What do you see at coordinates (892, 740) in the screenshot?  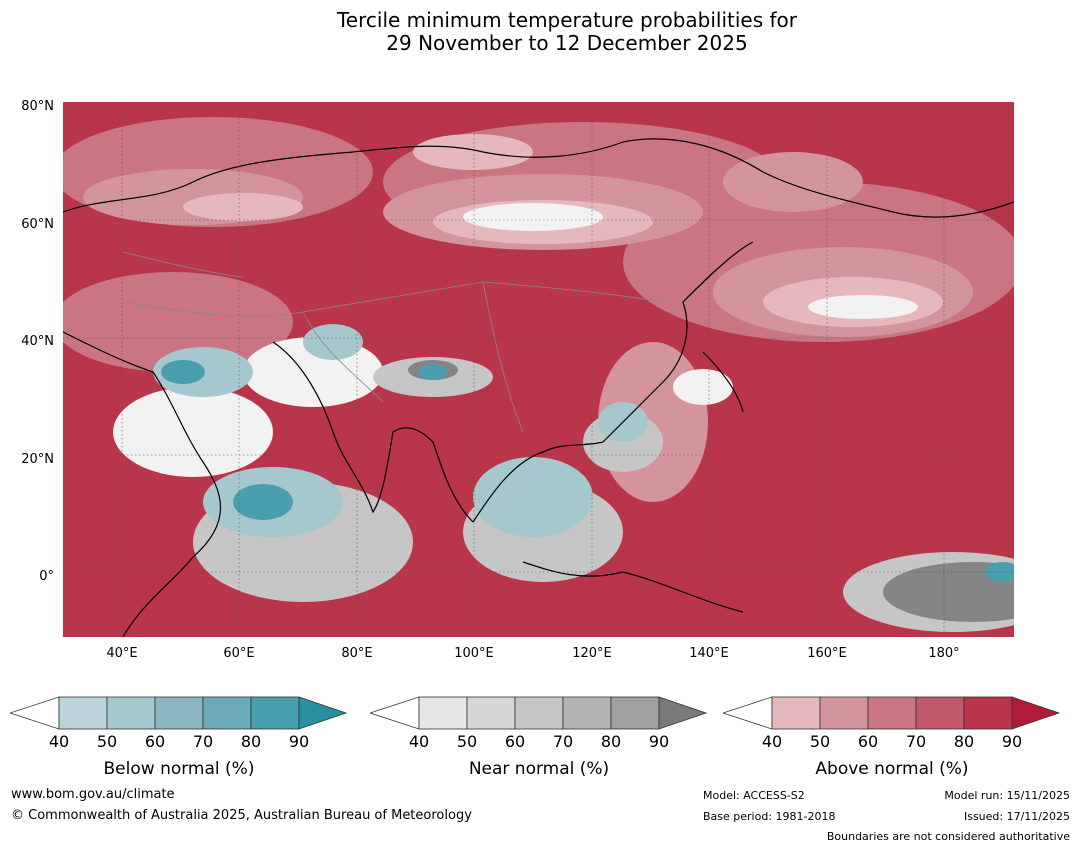 I see `legend-above-normal: 40 50 60 70 80 90 Above normal (%)` at bounding box center [892, 740].